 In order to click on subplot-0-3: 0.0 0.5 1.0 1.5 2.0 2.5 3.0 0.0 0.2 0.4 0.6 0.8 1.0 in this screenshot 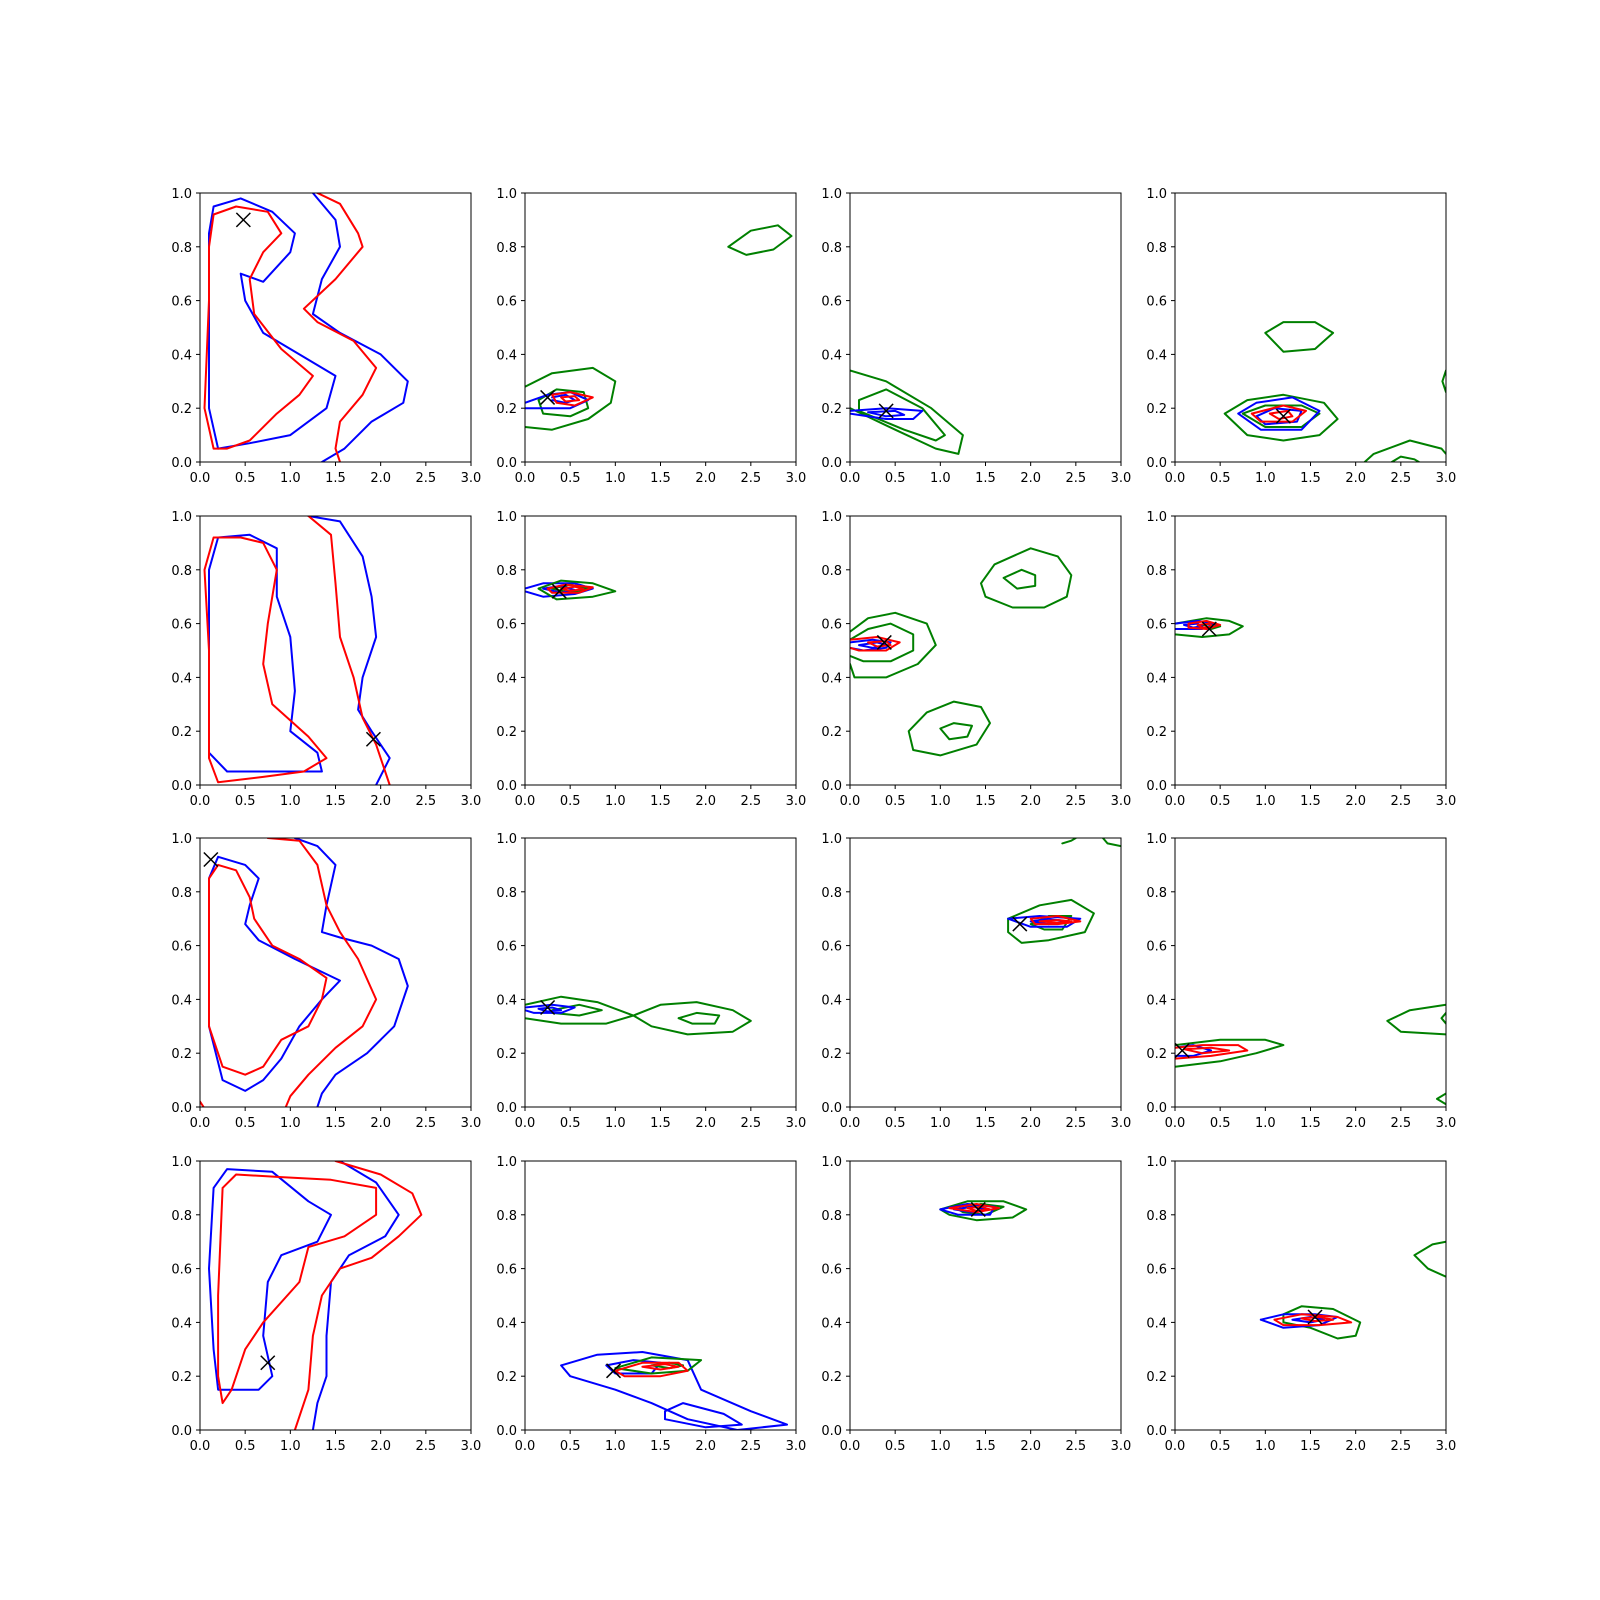, I will do `click(1301, 336)`.